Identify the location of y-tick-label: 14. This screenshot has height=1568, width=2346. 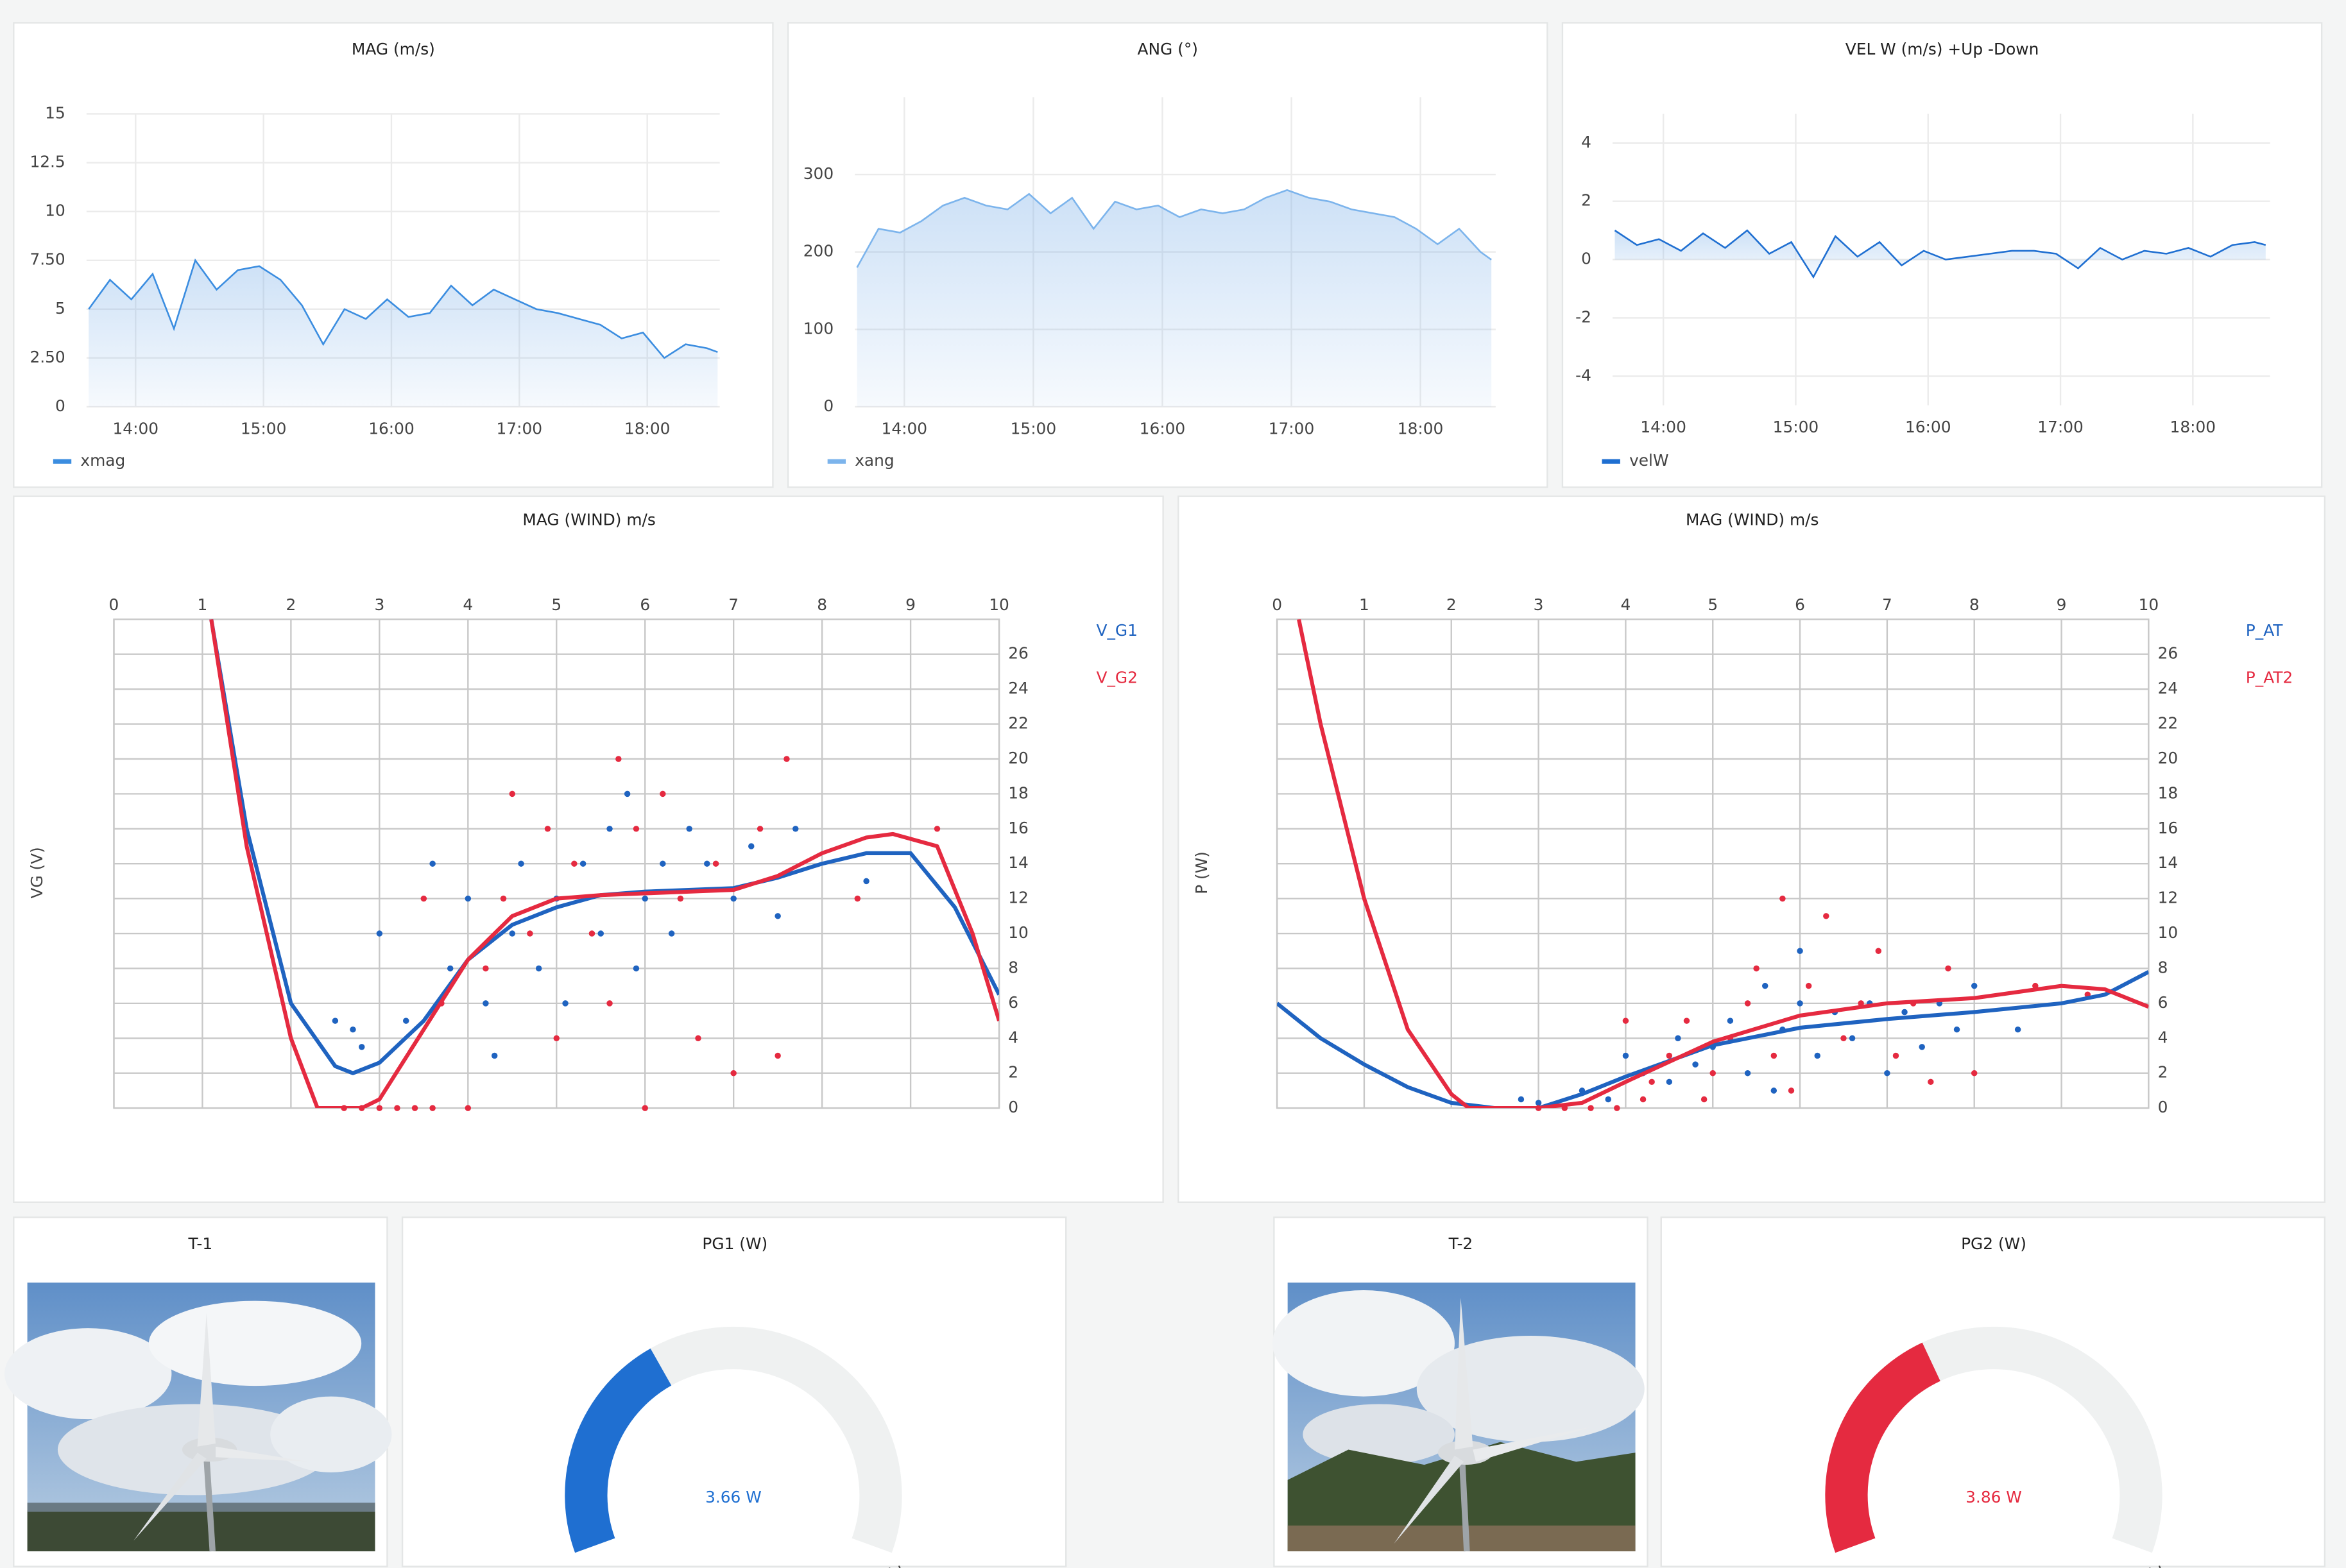
(1018, 862).